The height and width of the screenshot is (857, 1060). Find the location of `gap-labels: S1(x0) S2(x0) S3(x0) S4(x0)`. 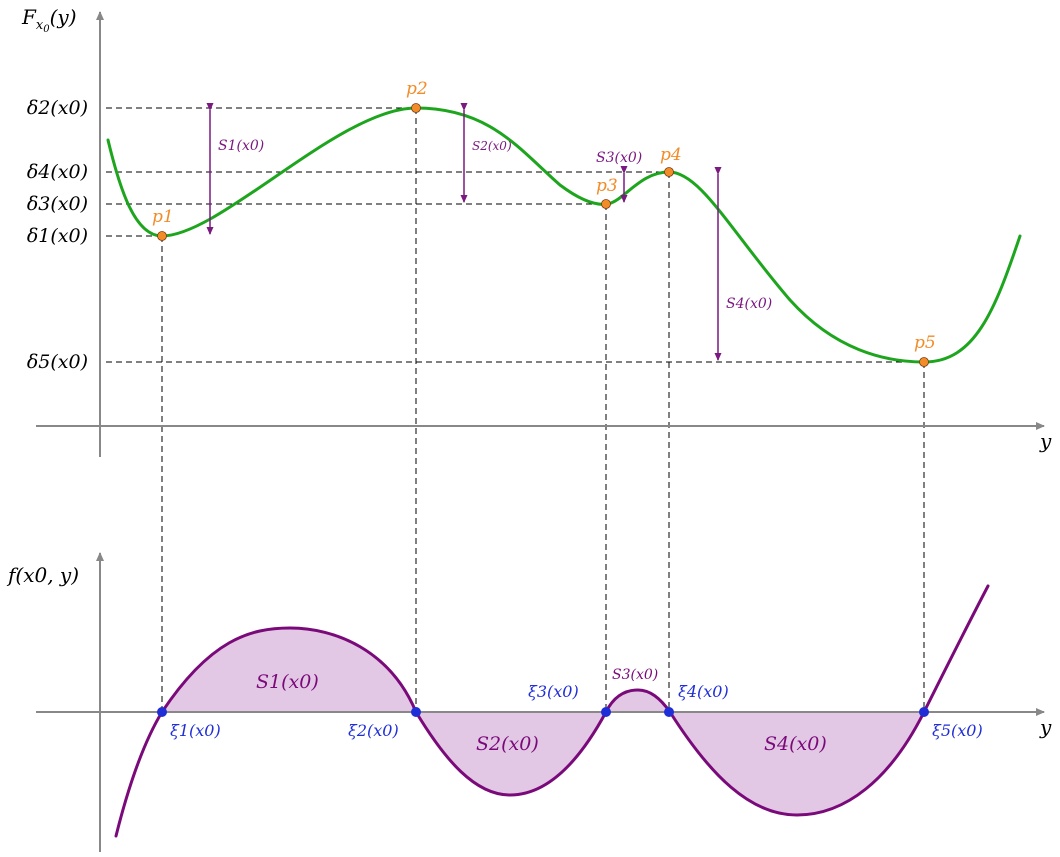

gap-labels: S1(x0) S2(x0) S3(x0) S4(x0) is located at coordinates (495, 225).